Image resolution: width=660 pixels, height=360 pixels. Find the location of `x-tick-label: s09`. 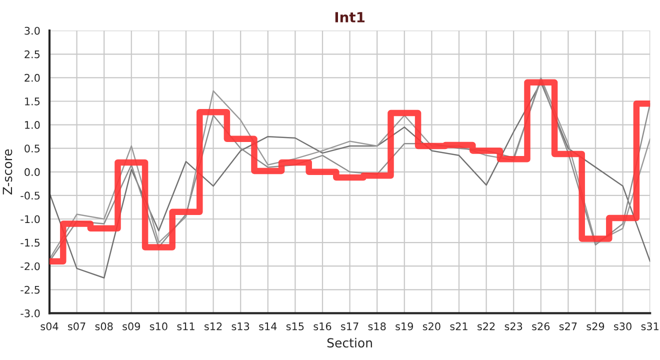

x-tick-label: s09 is located at coordinates (131, 326).